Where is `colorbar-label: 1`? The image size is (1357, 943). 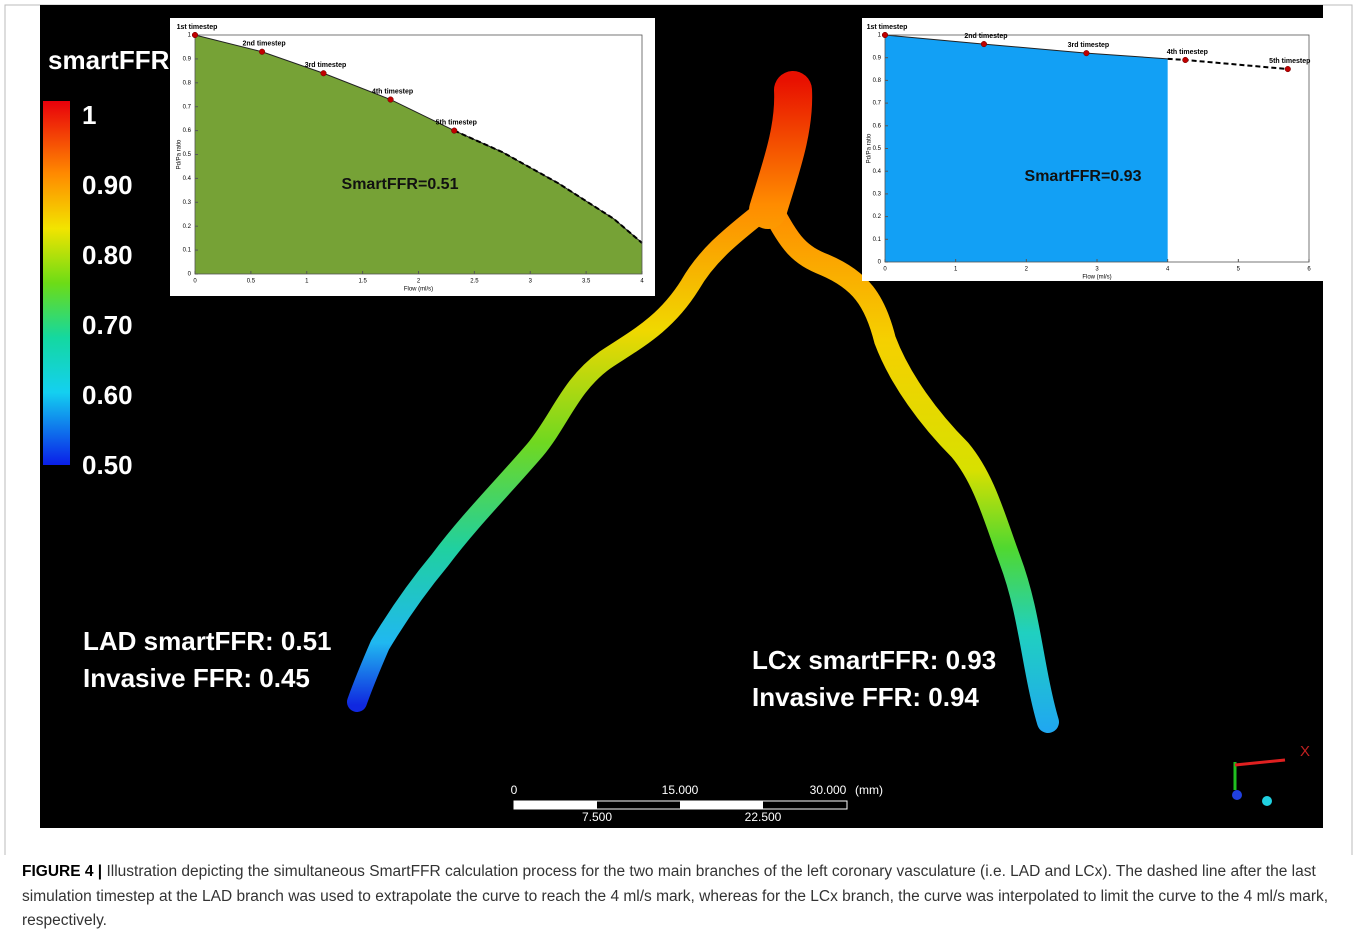 colorbar-label: 1 is located at coordinates (89, 115).